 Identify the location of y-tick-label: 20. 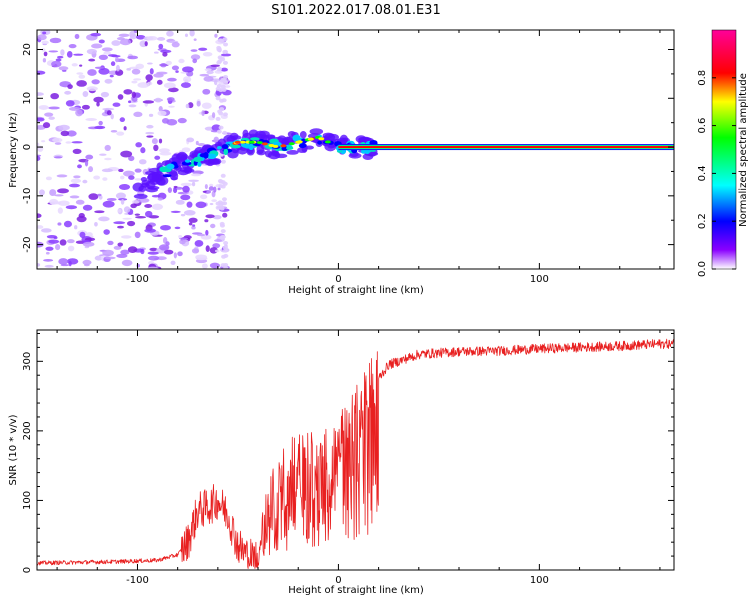
(27, 49).